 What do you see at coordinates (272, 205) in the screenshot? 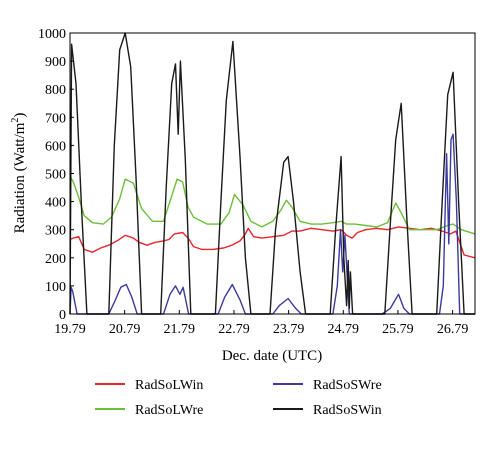
I see `series-line-RadSoLWre` at bounding box center [272, 205].